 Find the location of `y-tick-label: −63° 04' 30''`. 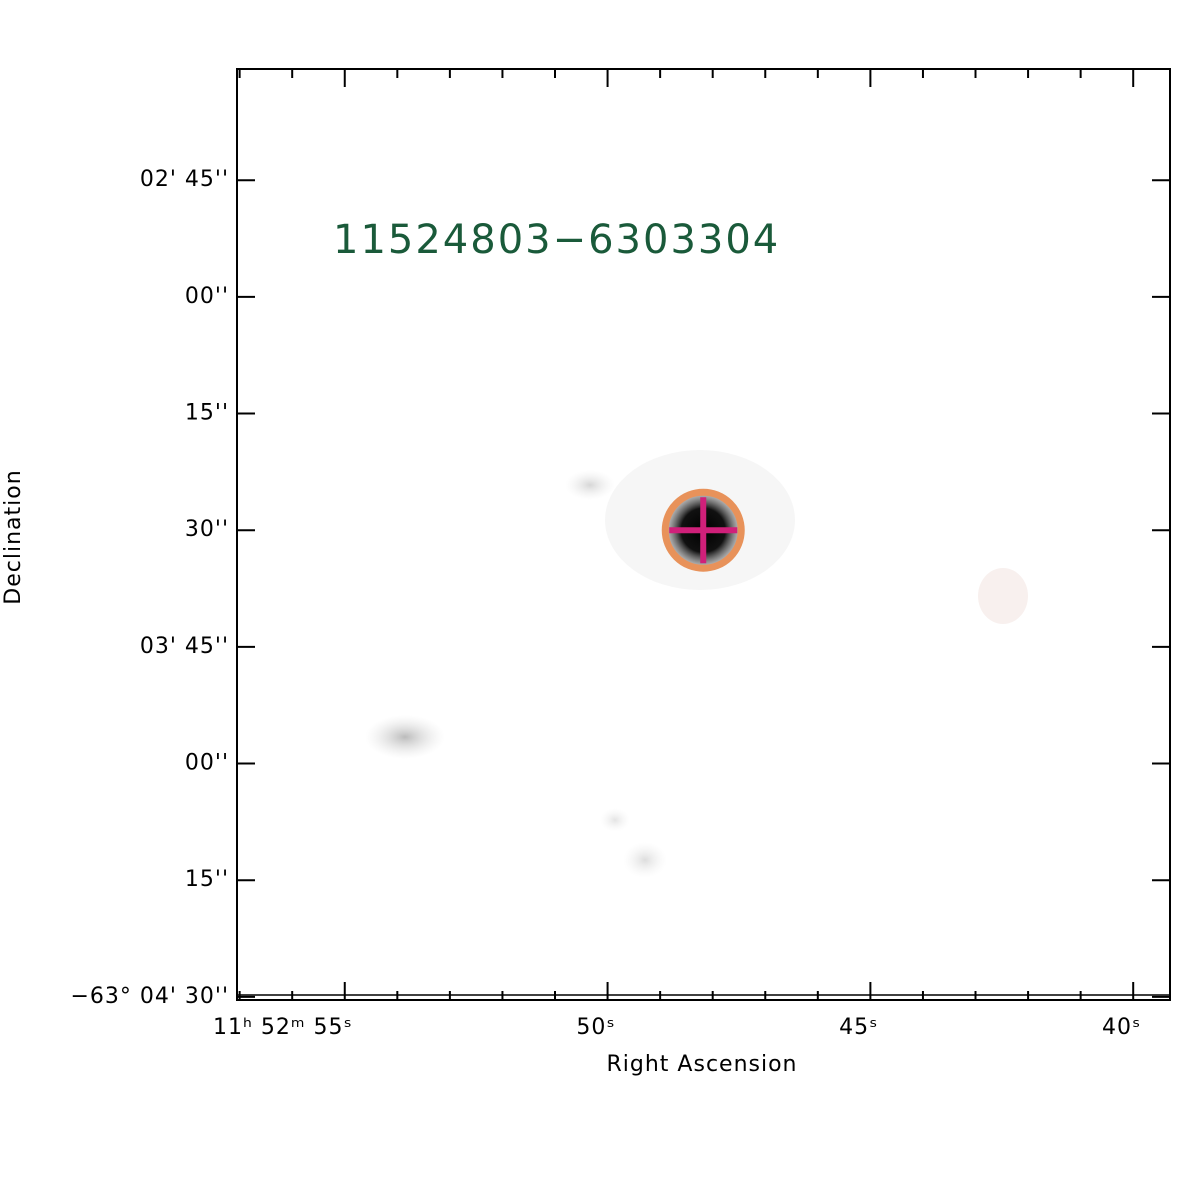

y-tick-label: −63° 04' 30'' is located at coordinates (149, 996).